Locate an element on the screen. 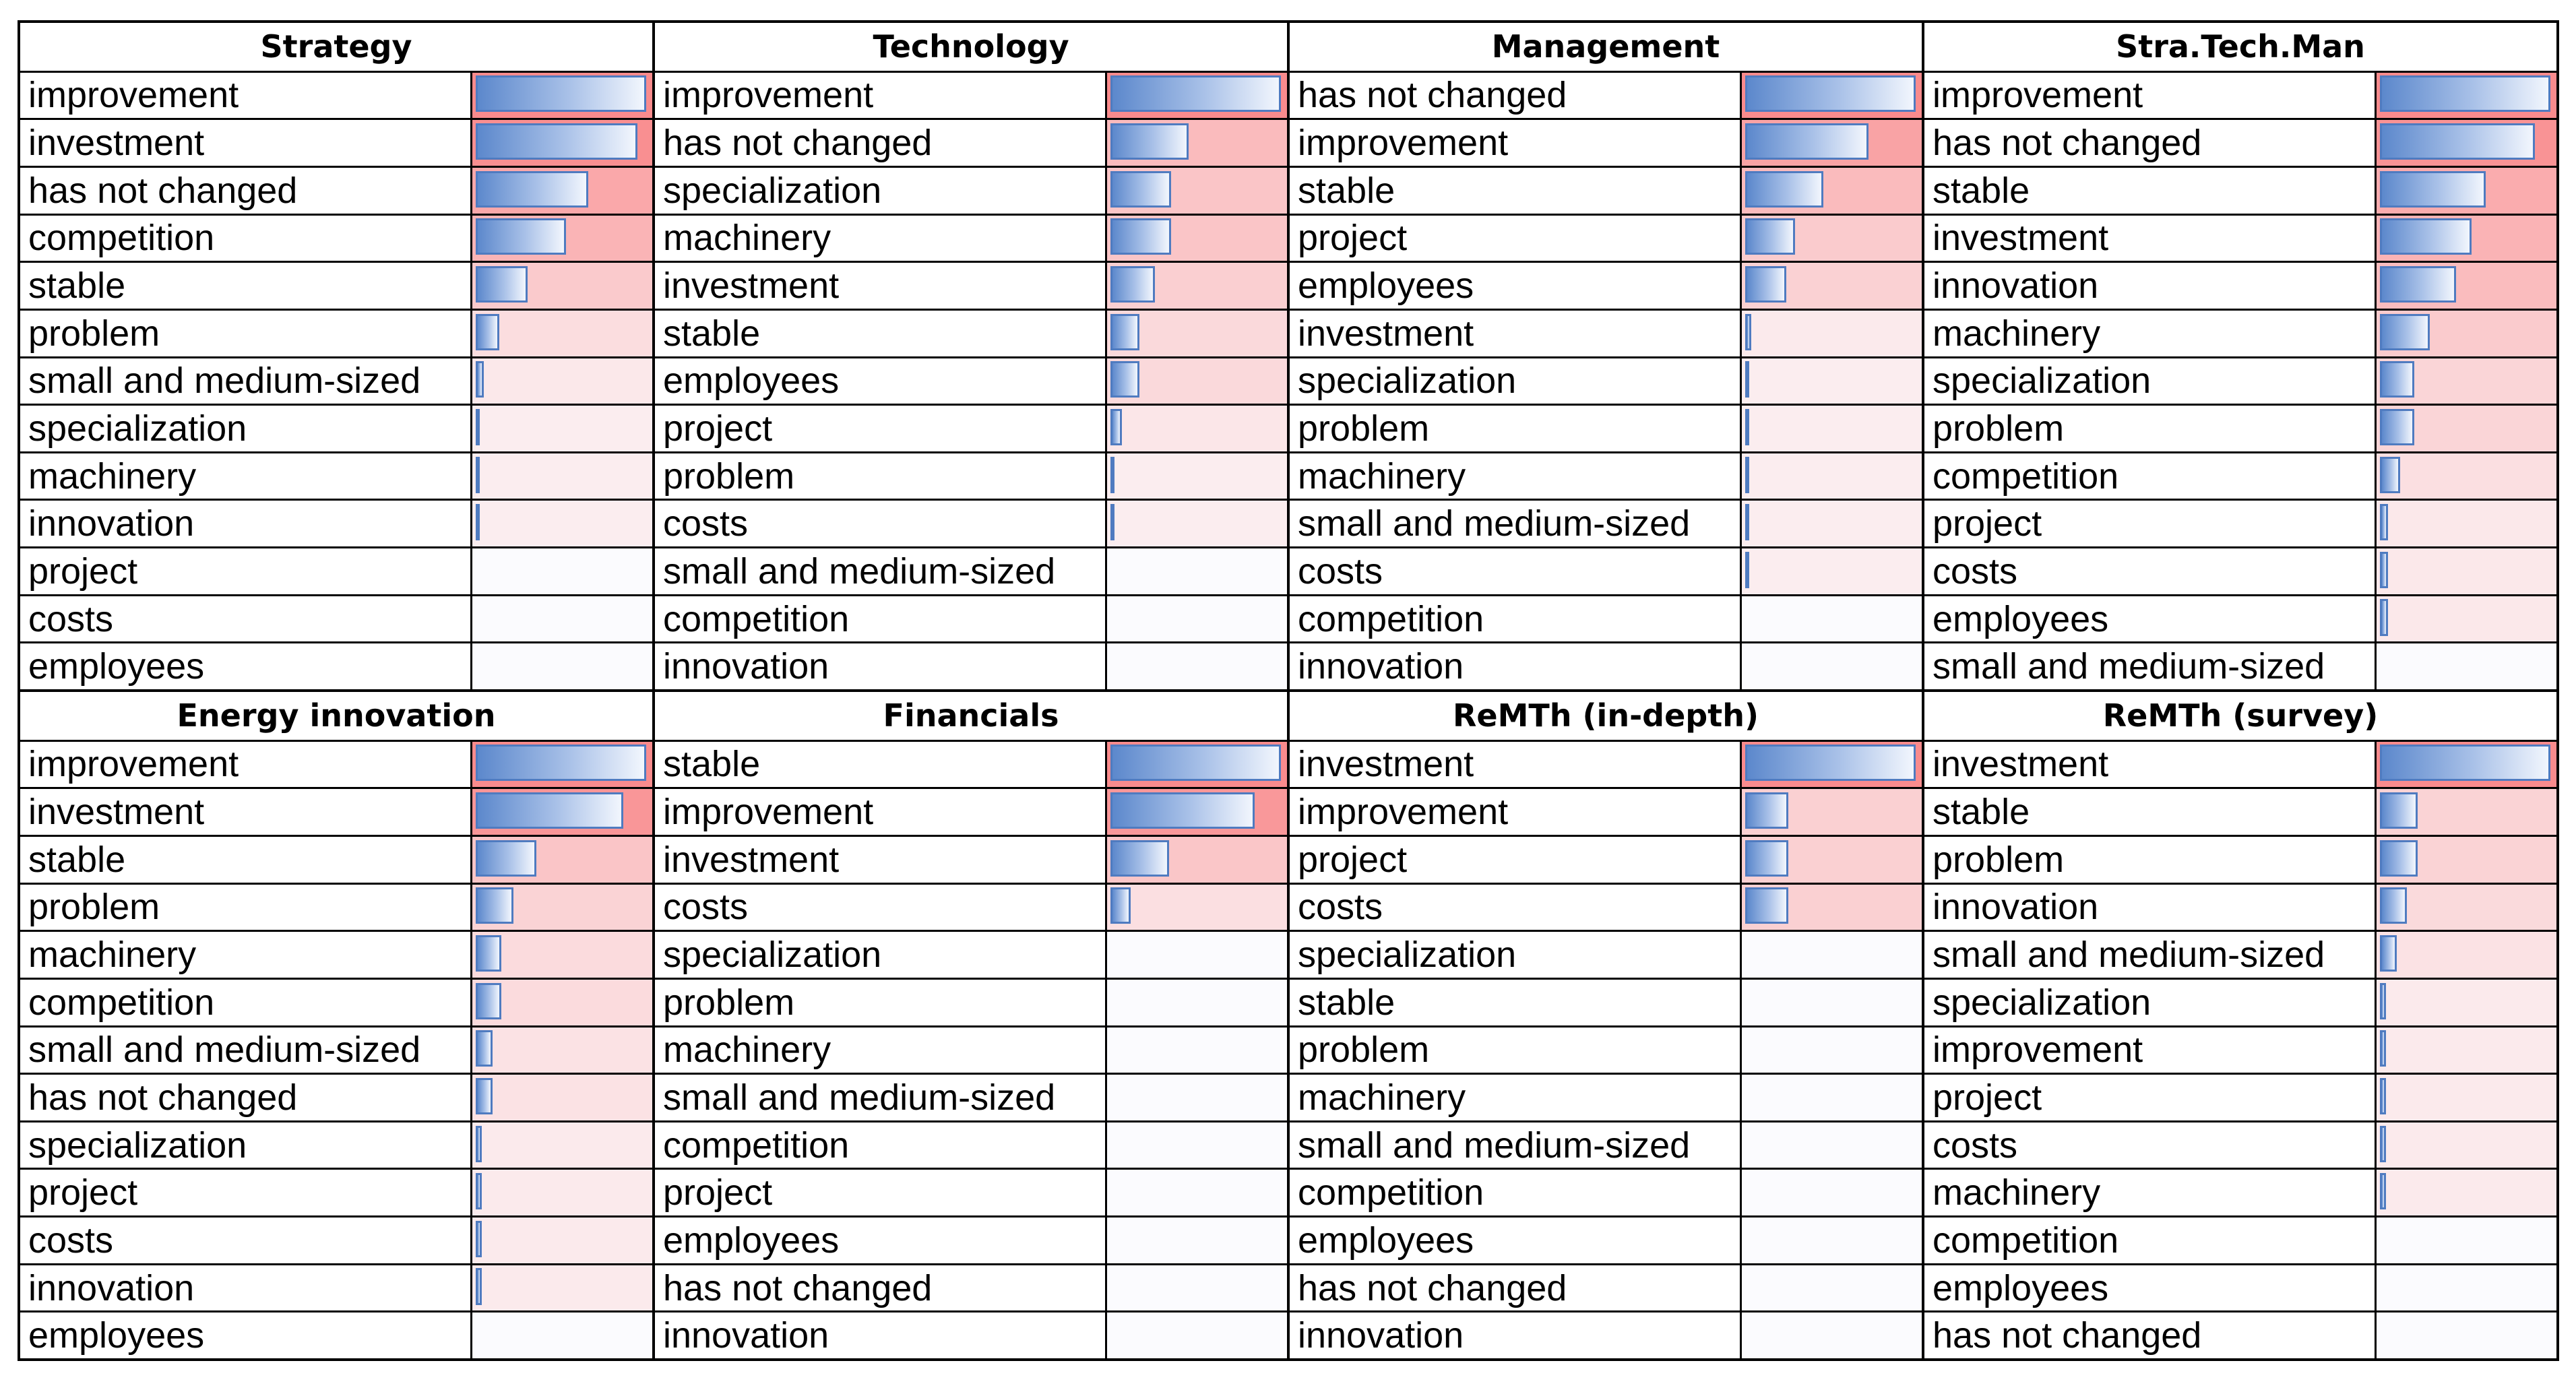 The image size is (2576, 1392). term-label: machinery is located at coordinates (881, 1050).